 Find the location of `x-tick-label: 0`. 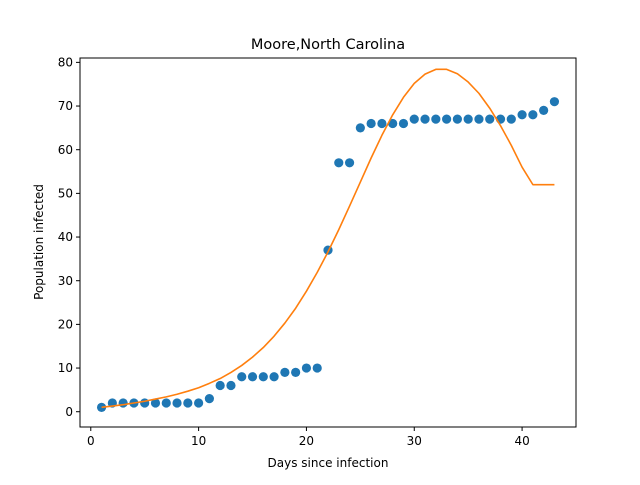

x-tick-label: 0 is located at coordinates (91, 441).